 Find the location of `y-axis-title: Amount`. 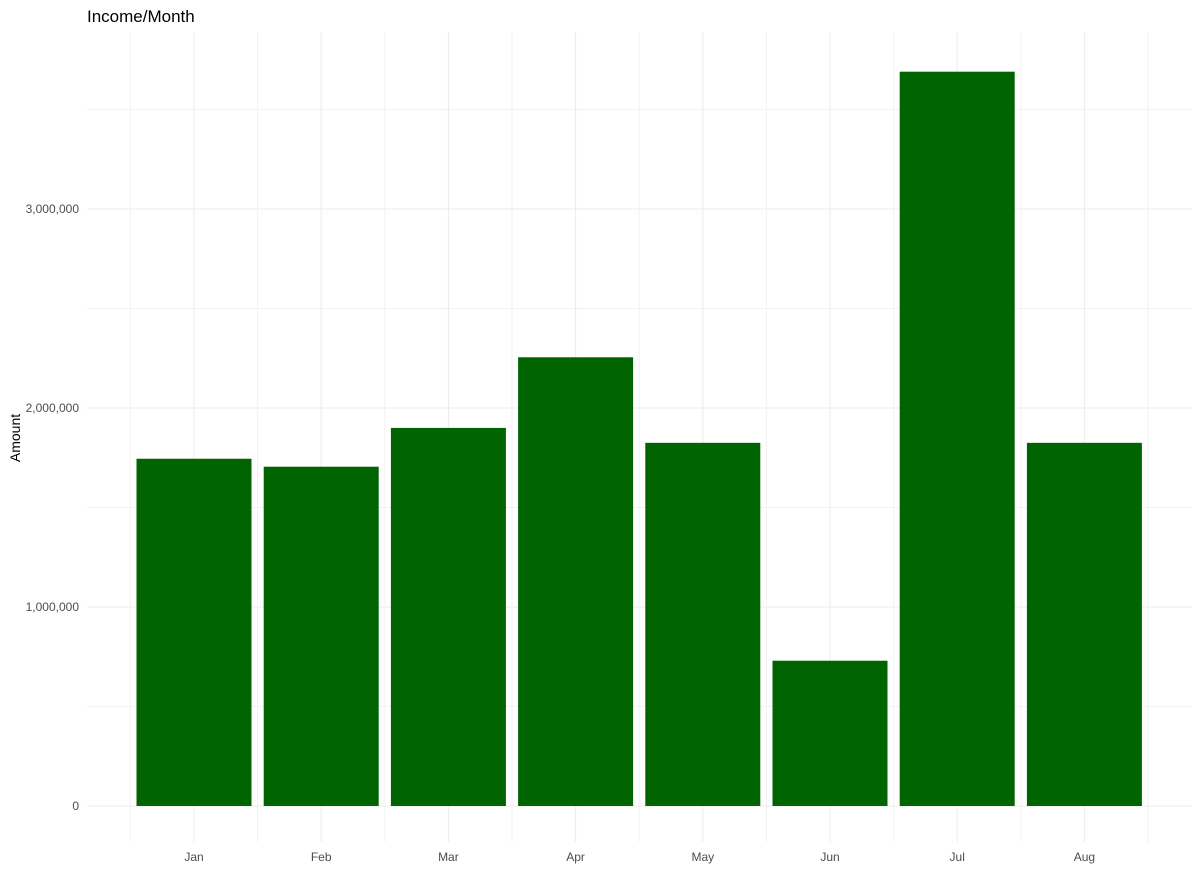

y-axis-title: Amount is located at coordinates (15, 438).